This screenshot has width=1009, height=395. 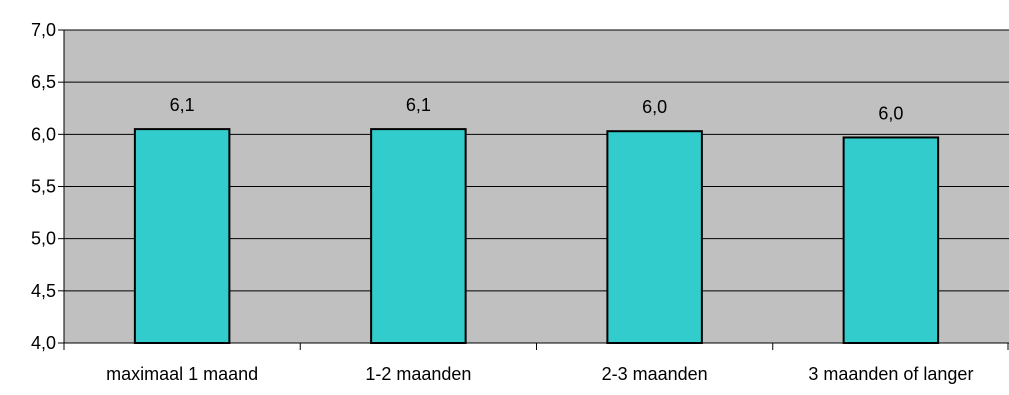 I want to click on y-tick-label: 4,5, so click(x=43, y=291).